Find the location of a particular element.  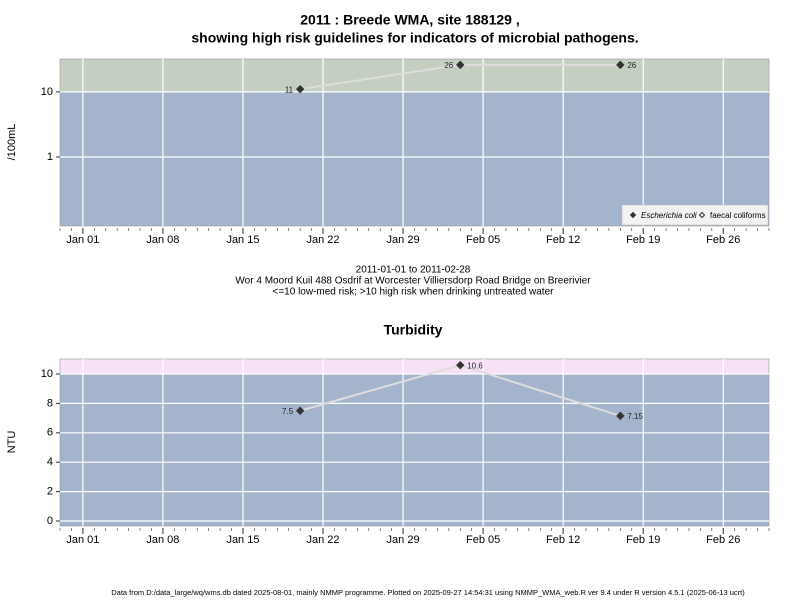

title-line: 2011 : Breede WMA, site 188129 , is located at coordinates (409, 20).